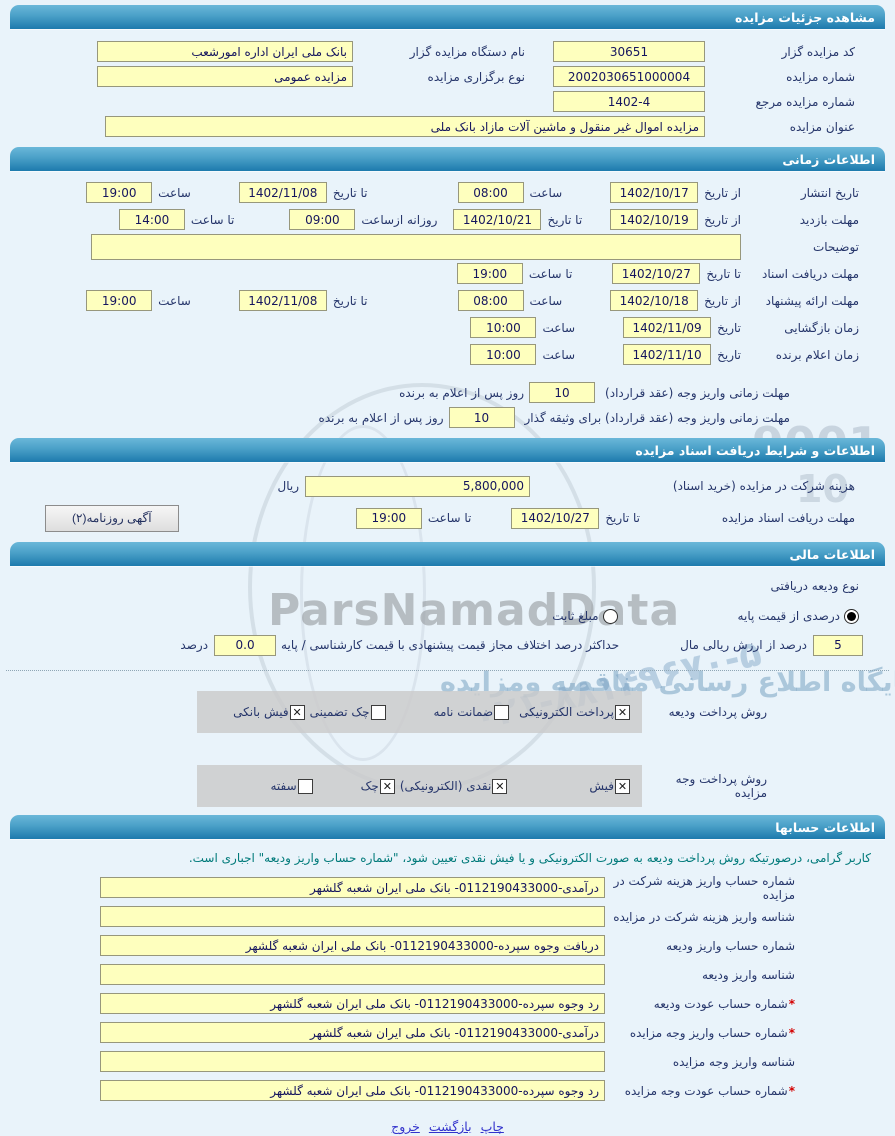 The width and height of the screenshot is (895, 1136). What do you see at coordinates (282, 192) in the screenshot?
I see `publish-to-date-field: 1402/11/08` at bounding box center [282, 192].